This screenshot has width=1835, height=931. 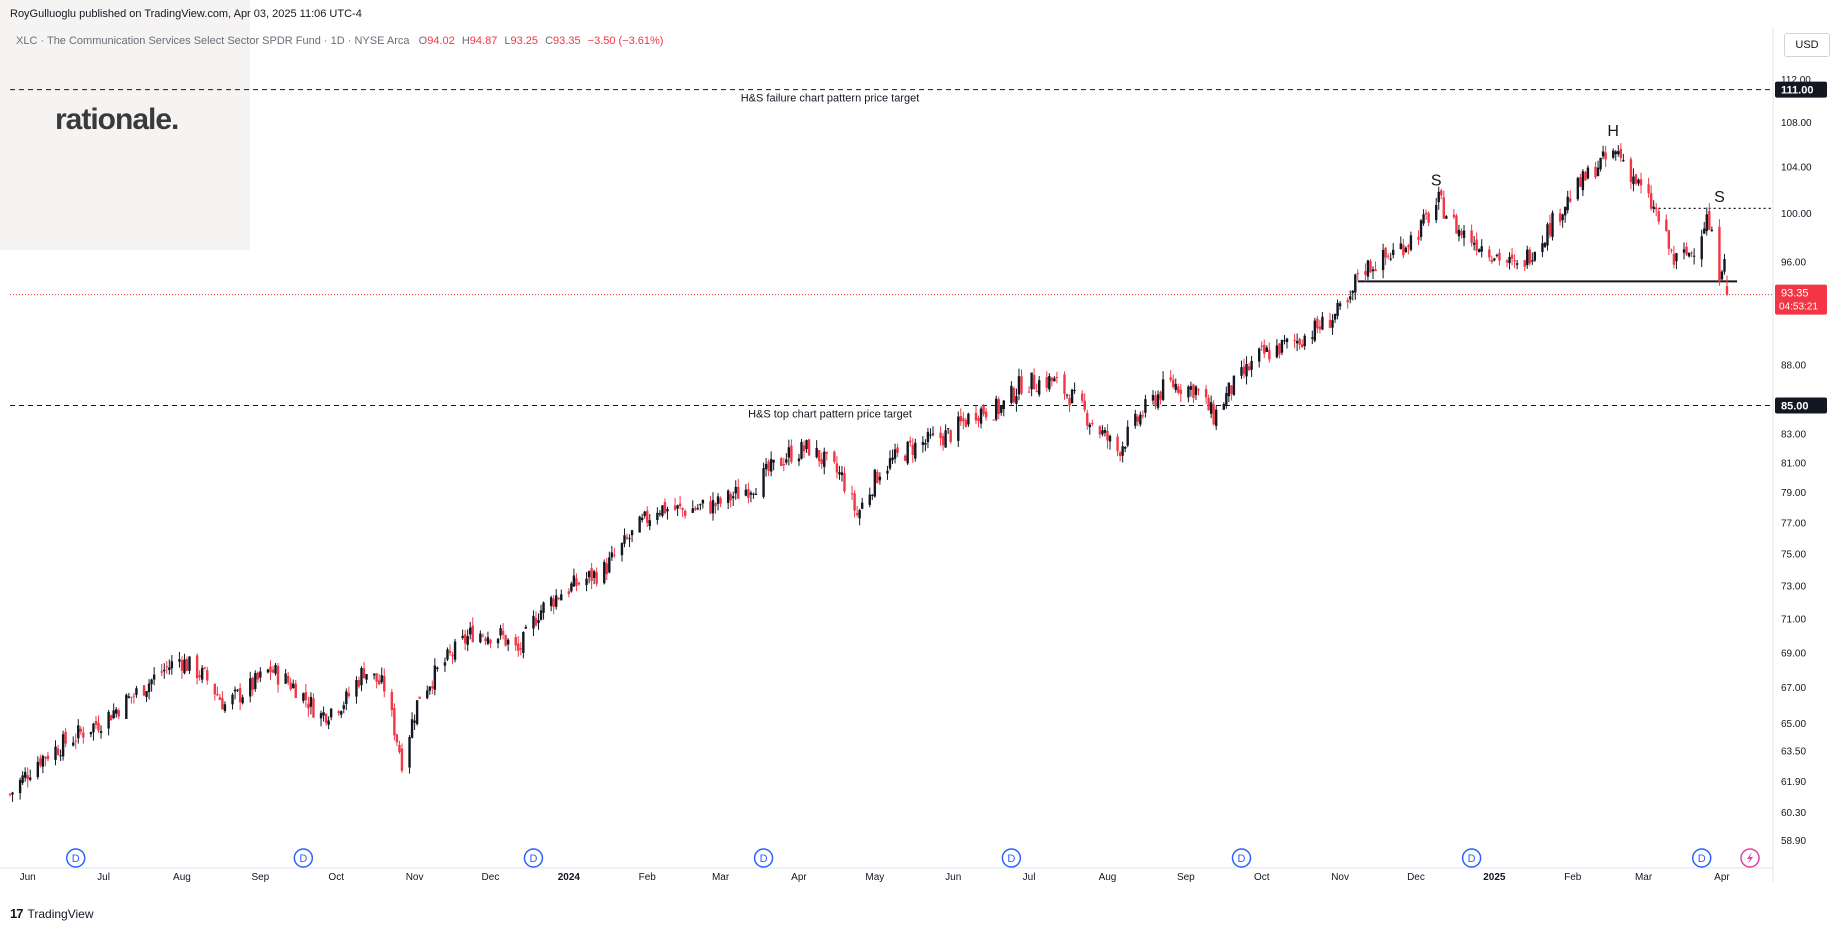 I want to click on y-tick-label: 58.90, so click(x=1793, y=841).